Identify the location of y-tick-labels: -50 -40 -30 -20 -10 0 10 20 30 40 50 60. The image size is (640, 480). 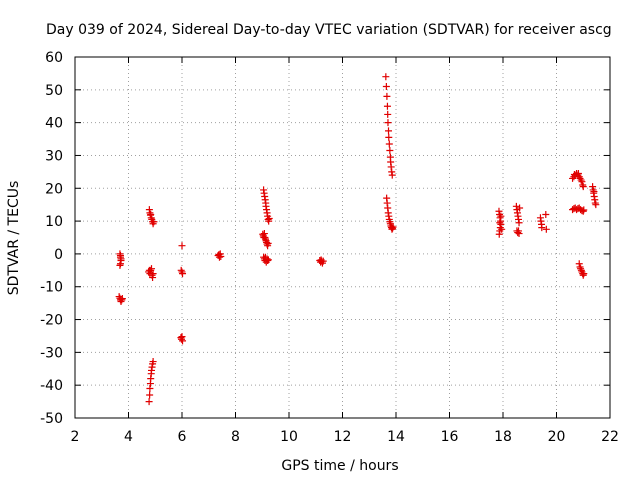
(51, 238).